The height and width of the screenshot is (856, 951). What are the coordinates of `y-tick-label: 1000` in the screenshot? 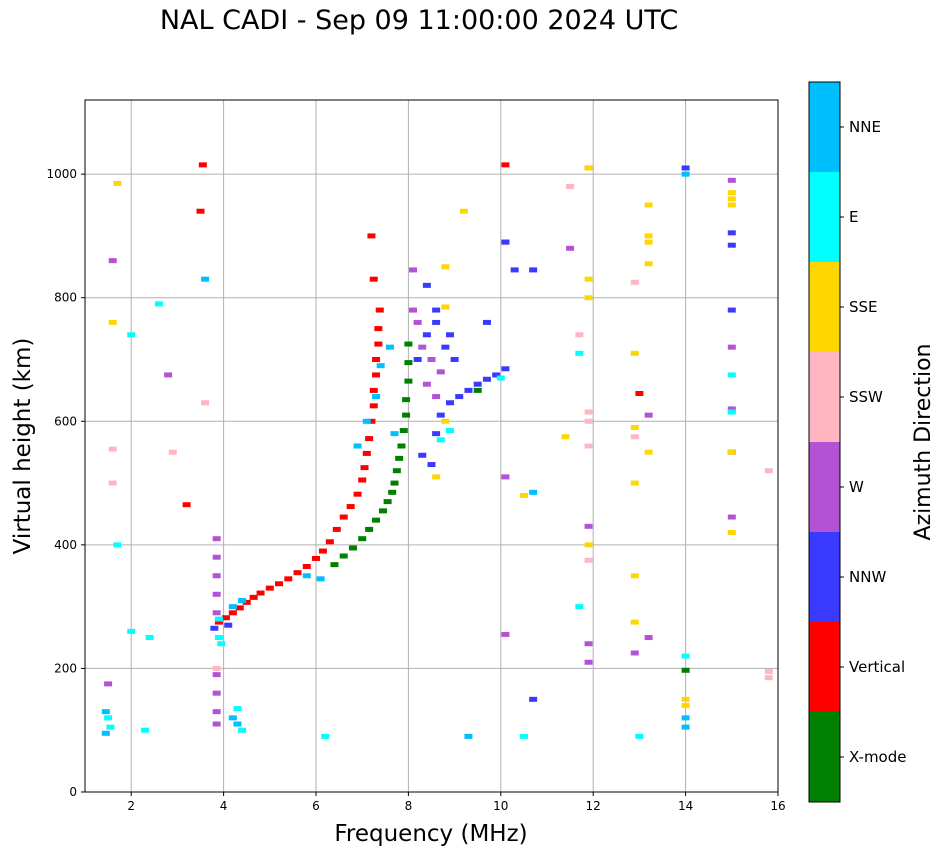 It's located at (61, 174).